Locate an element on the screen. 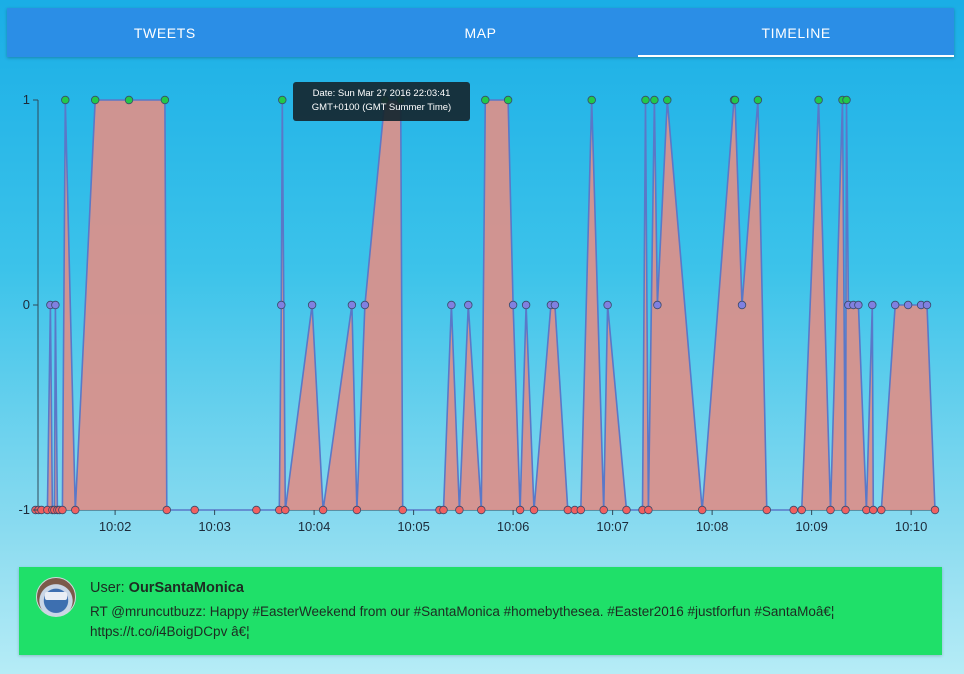 This screenshot has height=674, width=964. x-tick-label: 10:05 is located at coordinates (413, 526).